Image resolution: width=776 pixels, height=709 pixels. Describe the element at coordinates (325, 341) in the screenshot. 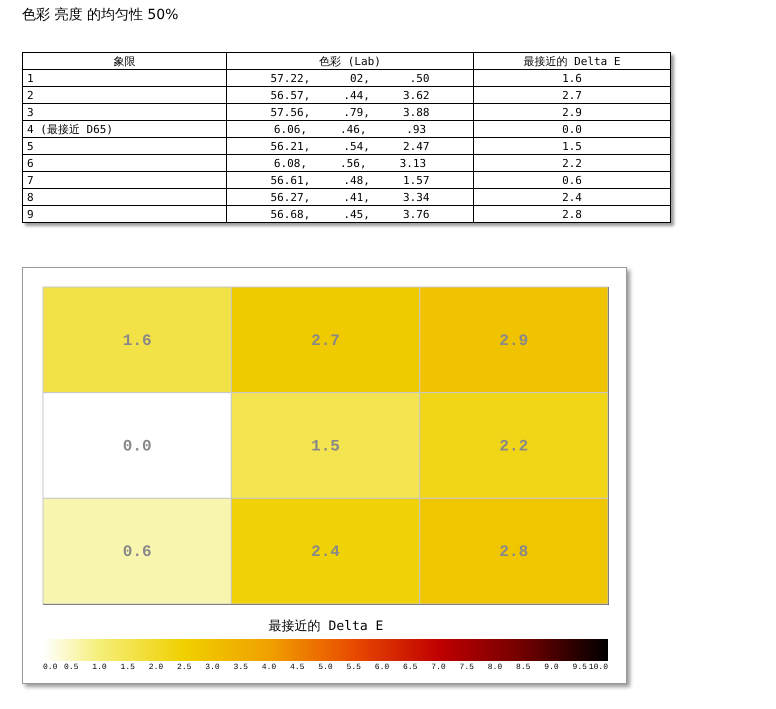

I see `data-label: 2.7` at that location.